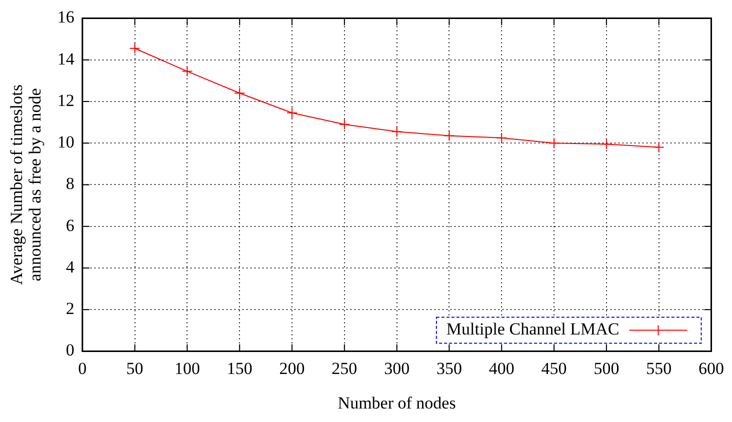 The width and height of the screenshot is (732, 422). Describe the element at coordinates (70, 225) in the screenshot. I see `y-tick-label: 6` at that location.